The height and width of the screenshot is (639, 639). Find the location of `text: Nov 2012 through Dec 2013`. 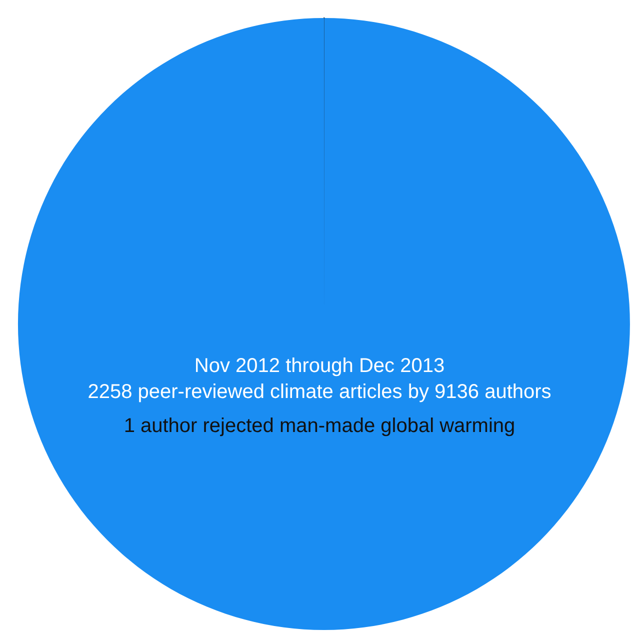

text: Nov 2012 through Dec 2013 is located at coordinates (319, 366).